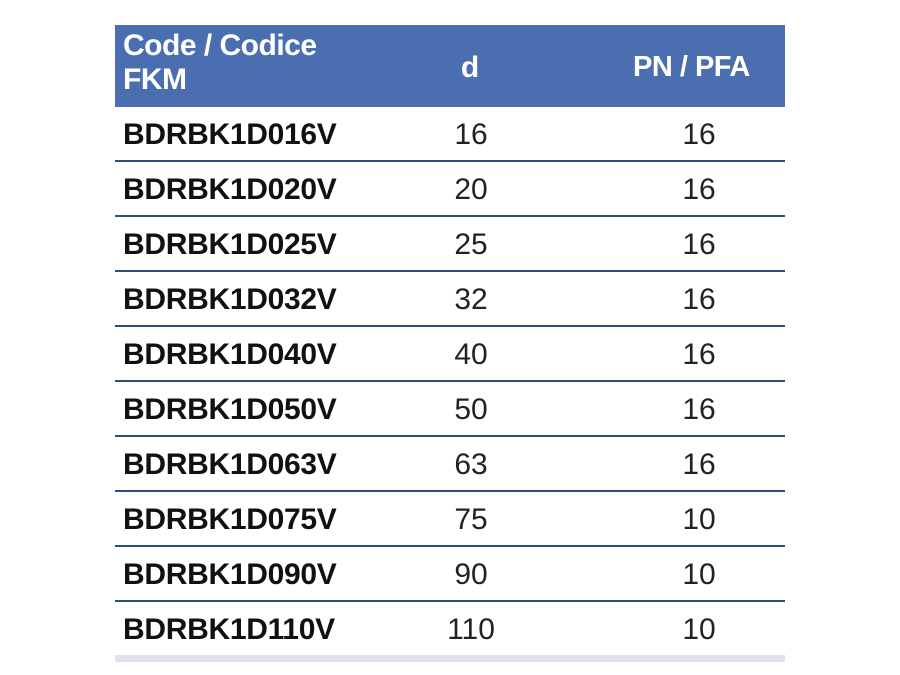 This screenshot has width=900, height=675. What do you see at coordinates (450, 189) in the screenshot?
I see `table-row: BDRBK1D020V 20 16` at bounding box center [450, 189].